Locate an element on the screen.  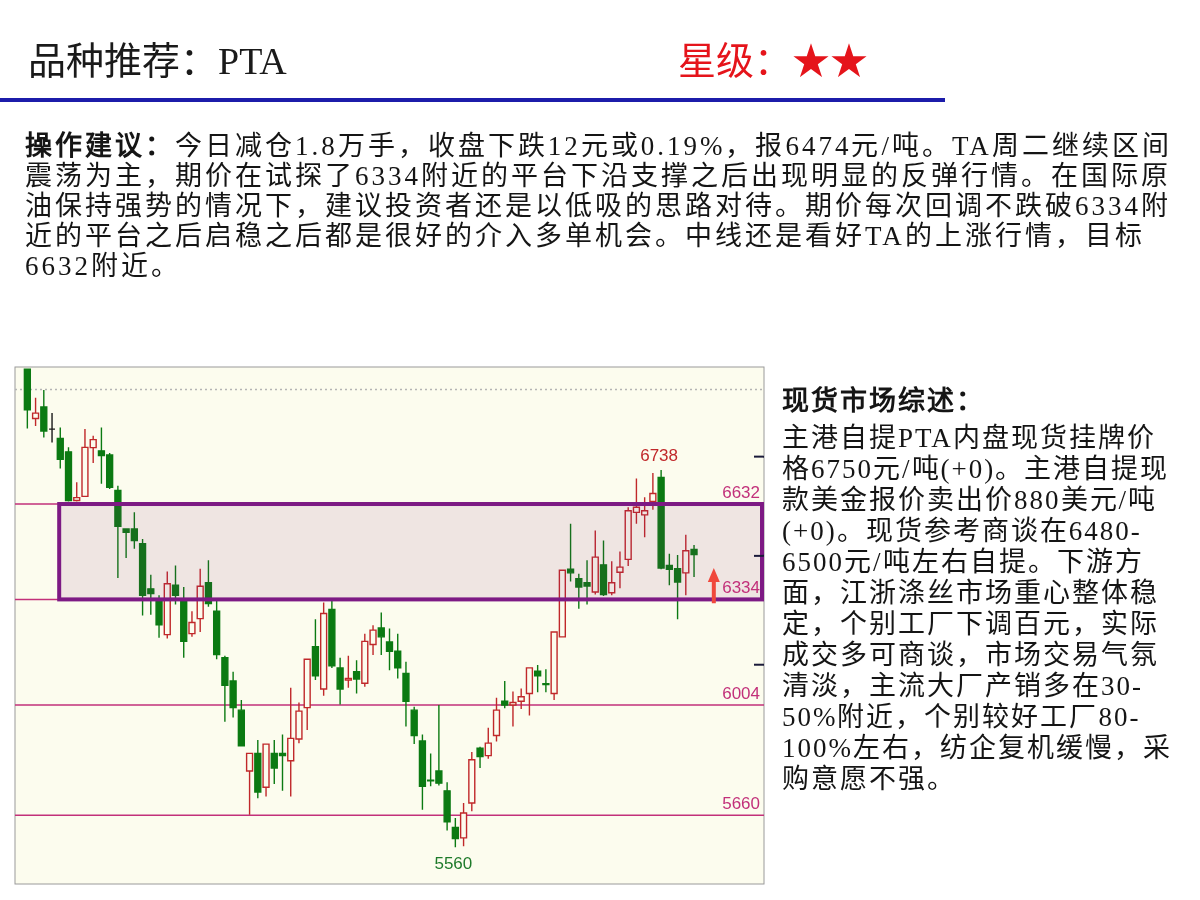
ref-label: 6334 is located at coordinates (741, 588).